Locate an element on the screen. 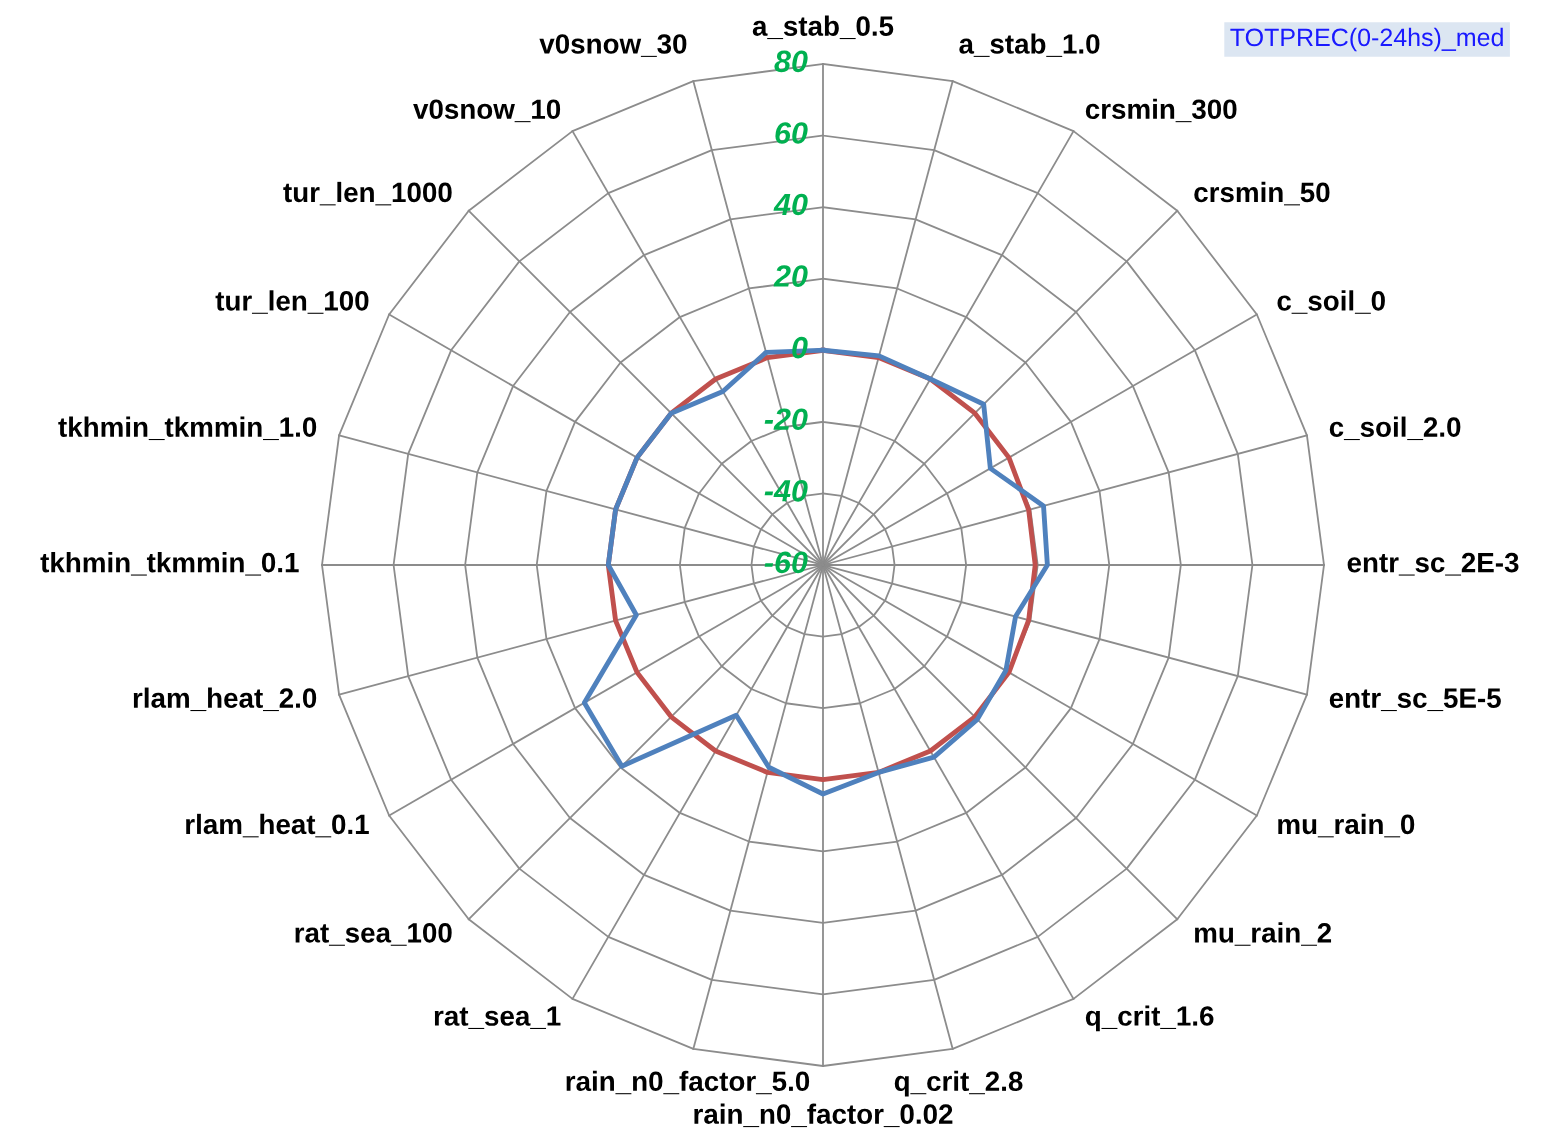 The image size is (1543, 1129). spoke-label: c_soil_0 is located at coordinates (1331, 302).